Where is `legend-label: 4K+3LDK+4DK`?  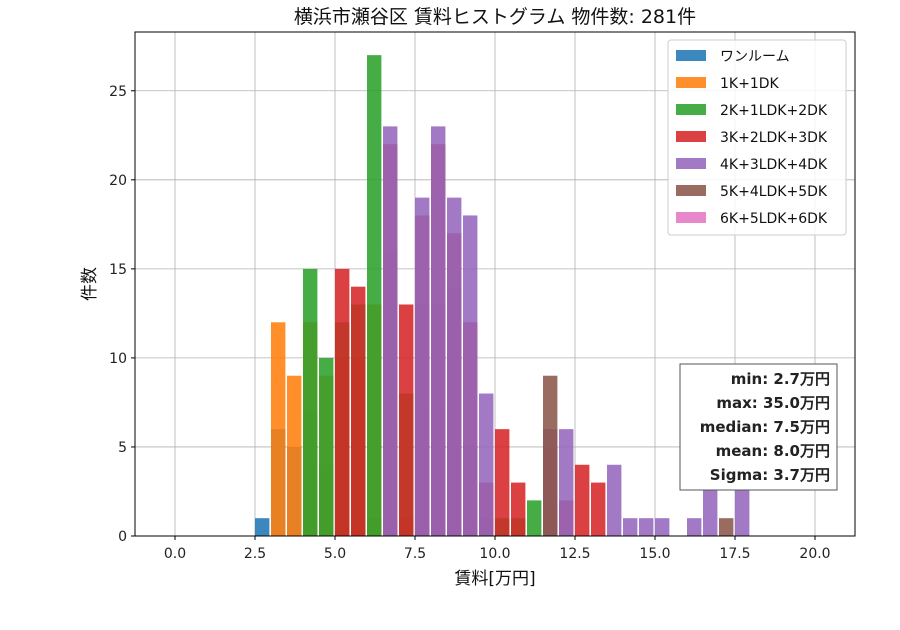 legend-label: 4K+3LDK+4DK is located at coordinates (774, 165).